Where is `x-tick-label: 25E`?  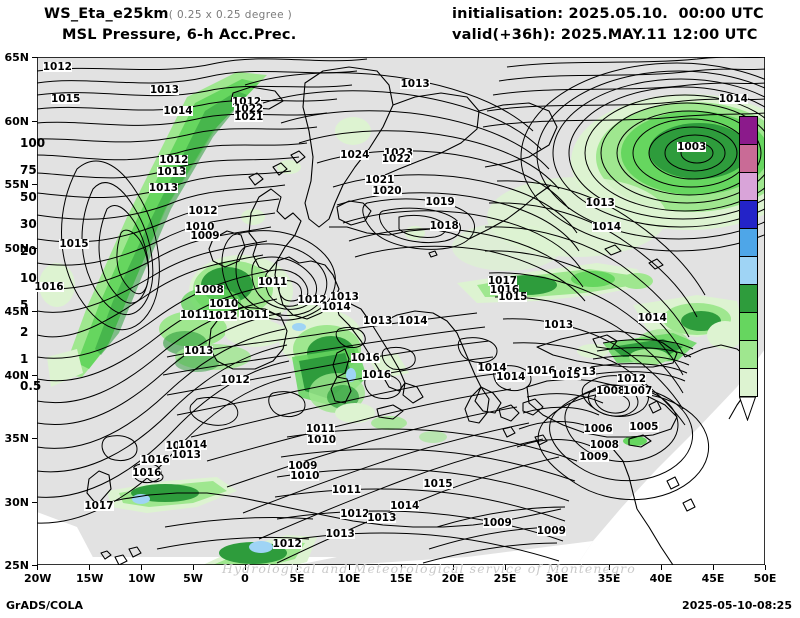
x-tick-label: 25E is located at coordinates (505, 578).